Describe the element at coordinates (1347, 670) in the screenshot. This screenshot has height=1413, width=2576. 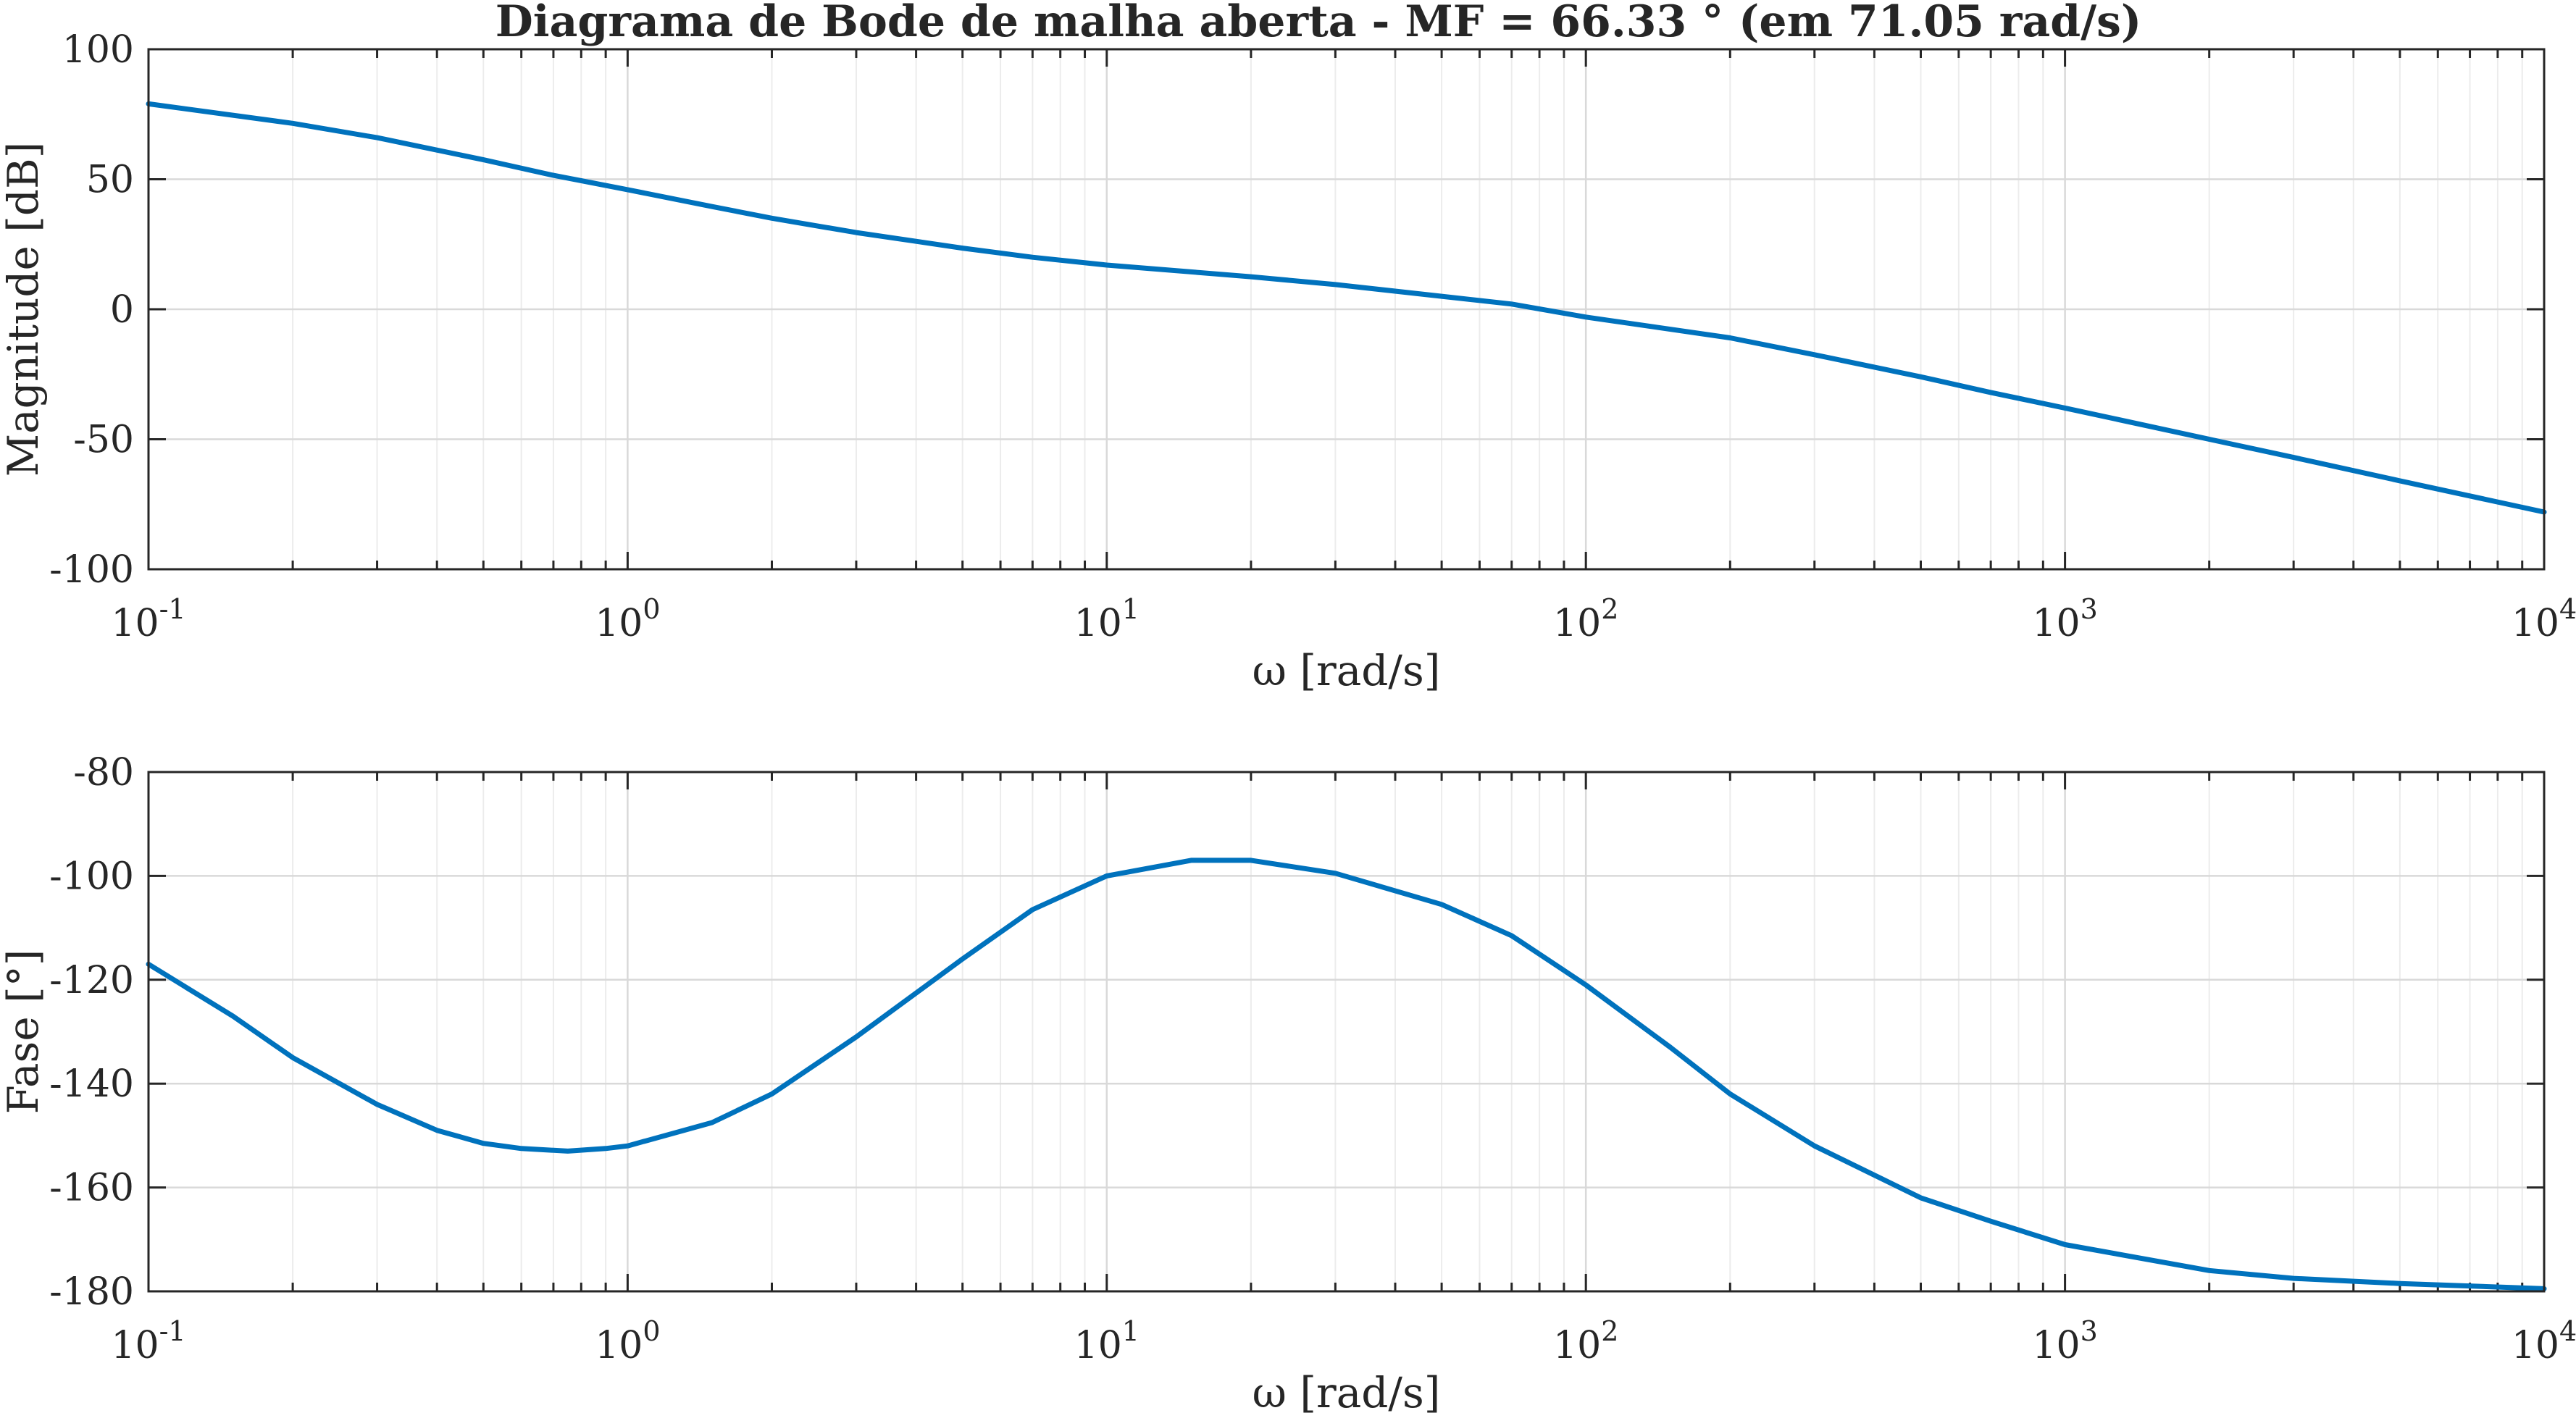
I see `magnitude-x-axis-label: ω [rad/s]` at that location.